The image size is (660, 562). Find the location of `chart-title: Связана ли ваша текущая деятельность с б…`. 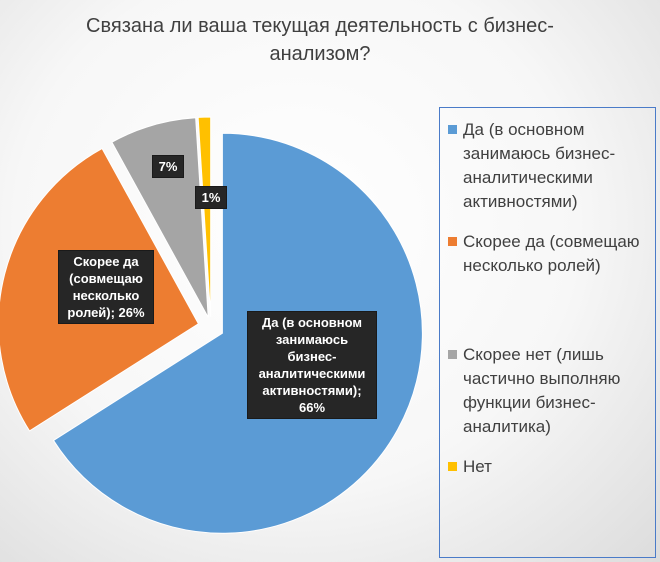

chart-title: Связана ли ваша текущая деятельность с б… is located at coordinates (320, 40).